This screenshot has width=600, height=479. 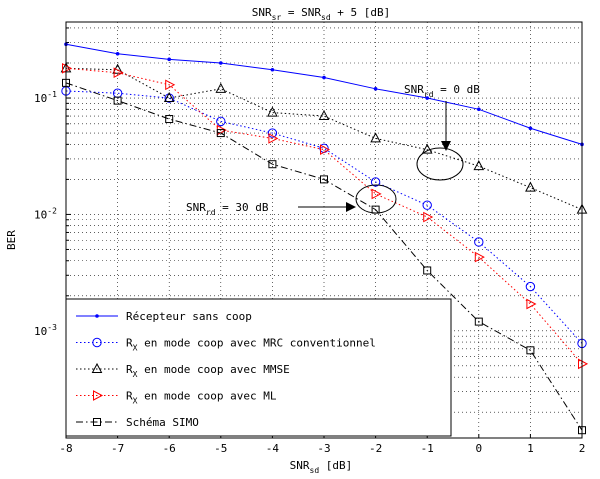 What do you see at coordinates (208, 371) in the screenshot?
I see `legend-label: RX en mode coop avec MMSE` at bounding box center [208, 371].